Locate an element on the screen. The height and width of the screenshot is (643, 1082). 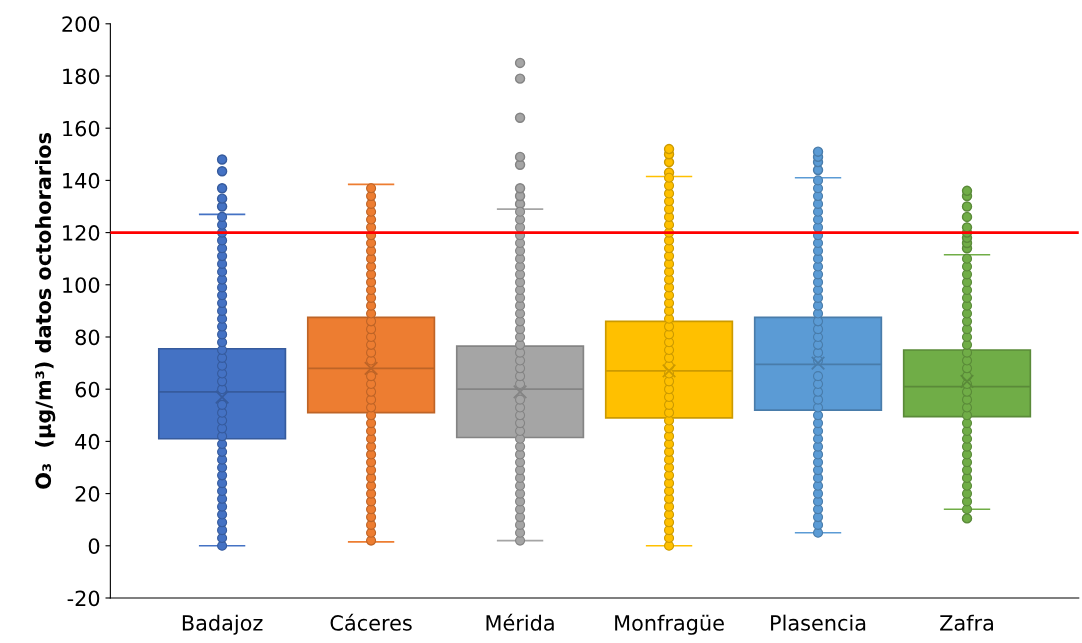
y-axis-title: O₃ (μg/m³) datos octohorarios is located at coordinates (45, 311).